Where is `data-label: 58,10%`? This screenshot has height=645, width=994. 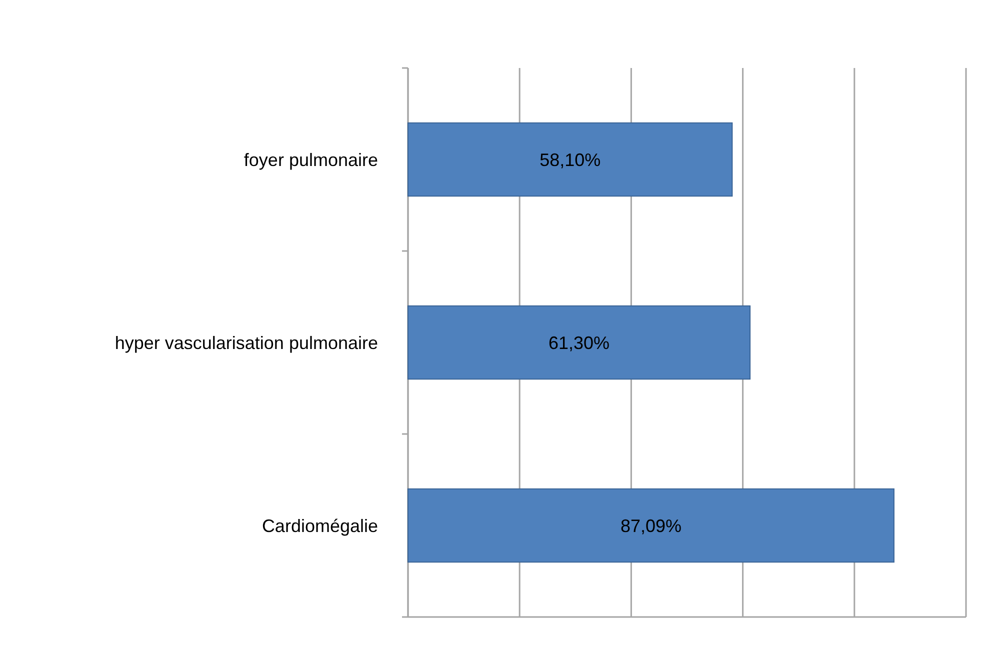 data-label: 58,10% is located at coordinates (570, 160).